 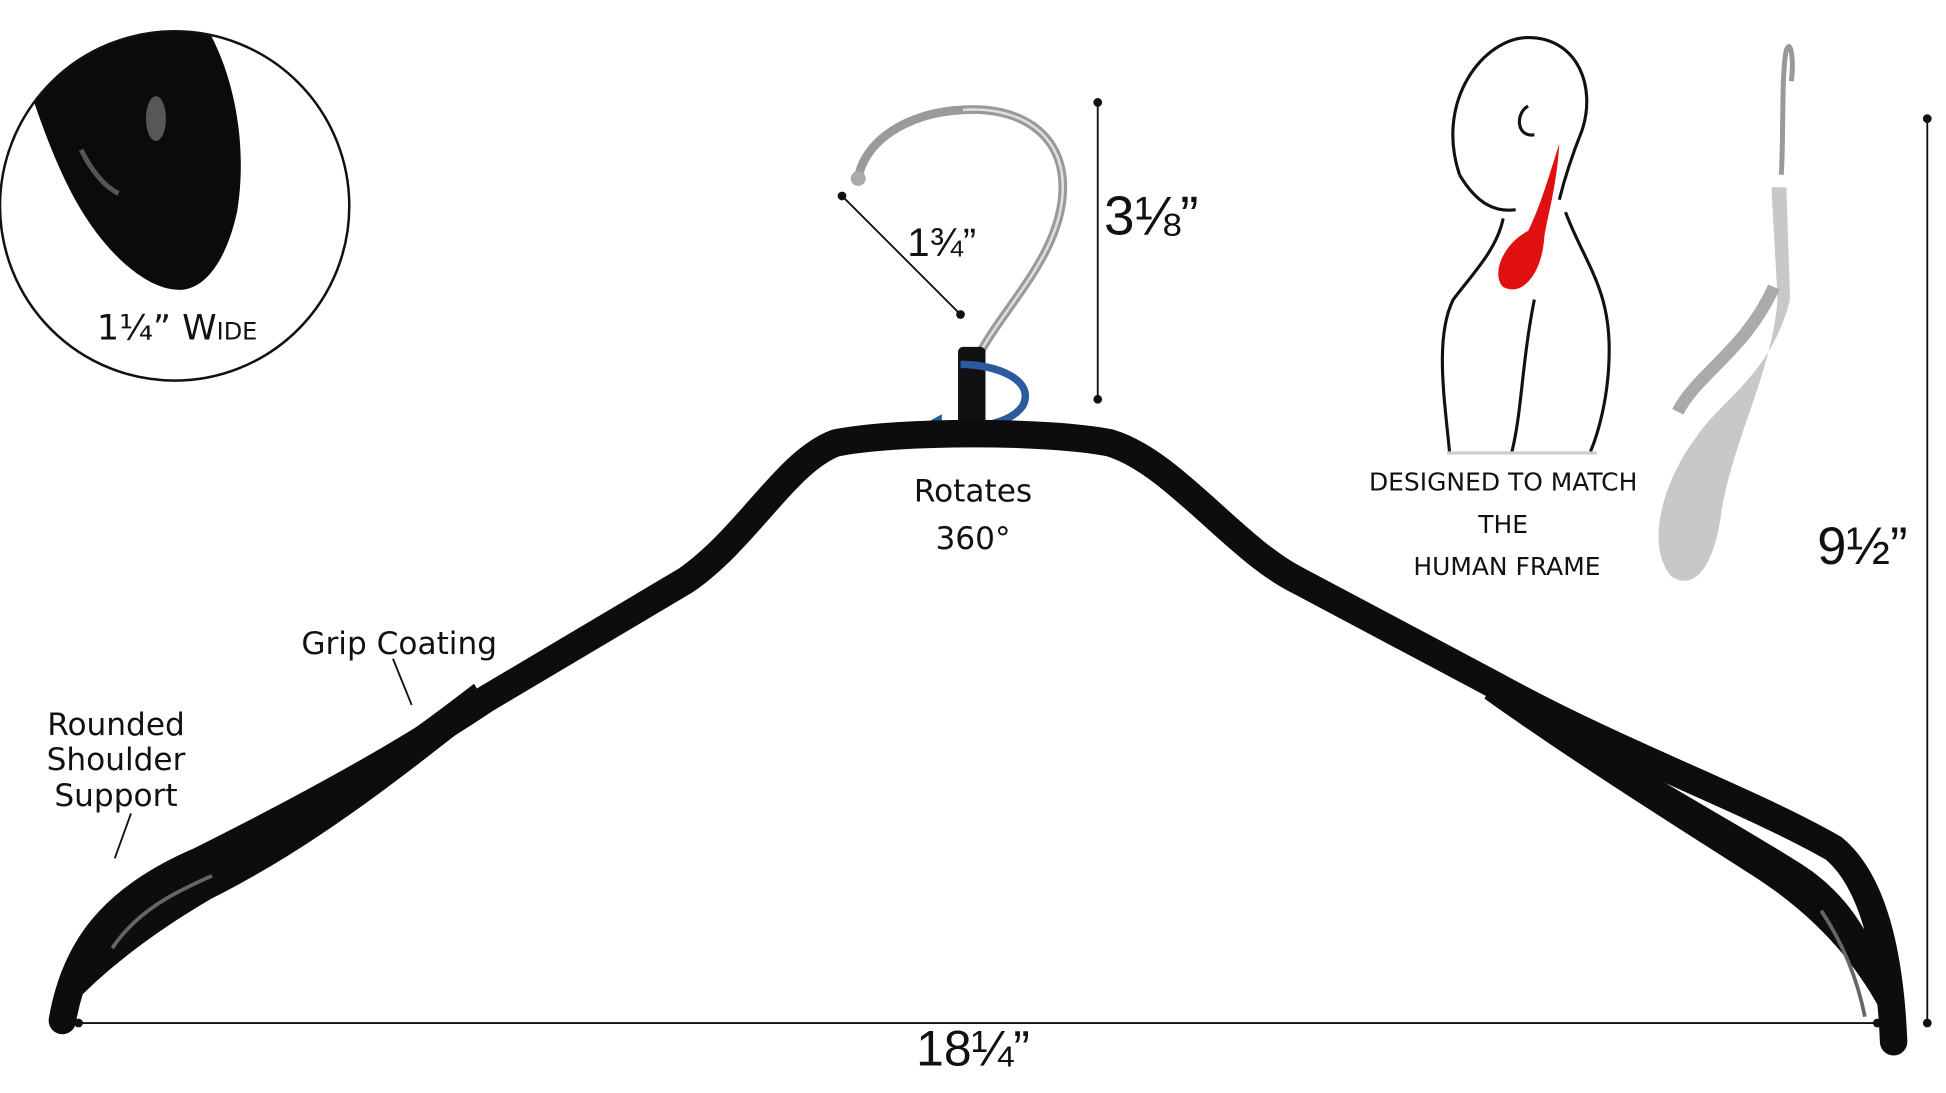 I want to click on human-frame-line: THE, so click(x=1502, y=524).